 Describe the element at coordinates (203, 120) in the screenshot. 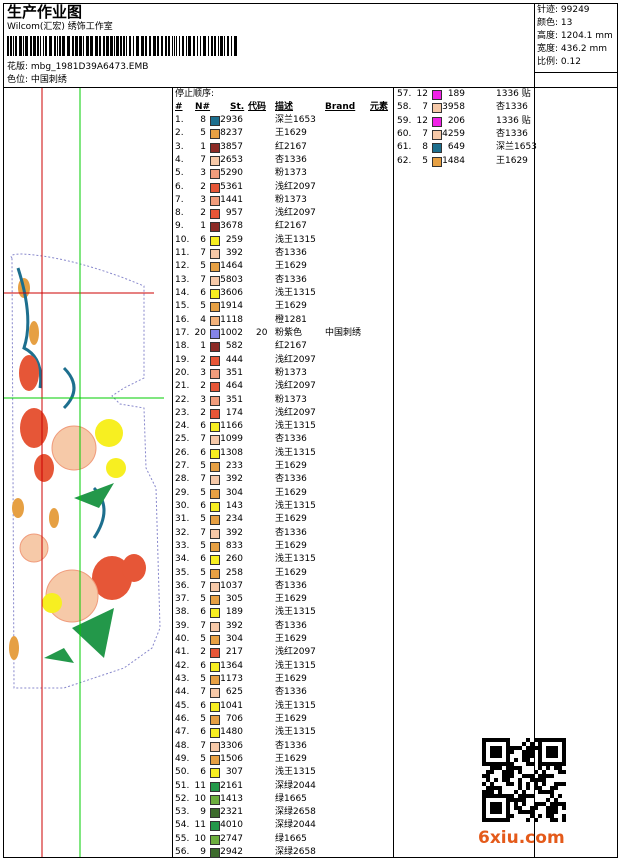

I see `needle: 8` at that location.